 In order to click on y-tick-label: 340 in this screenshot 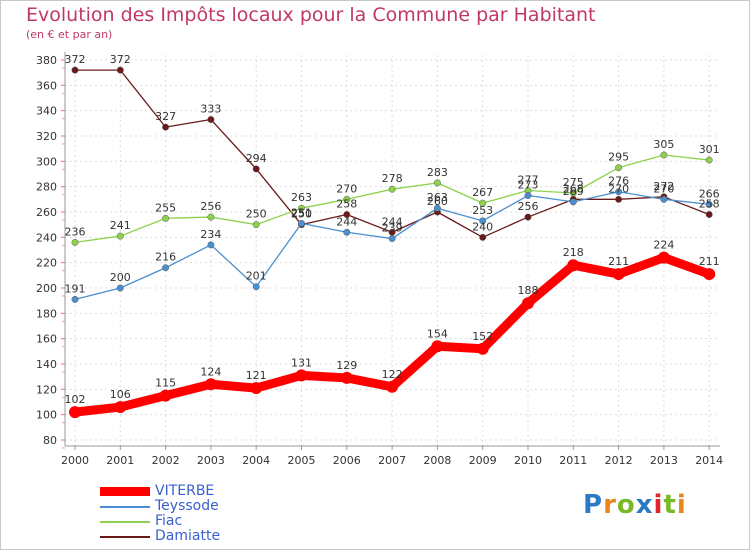, I will do `click(46, 111)`.